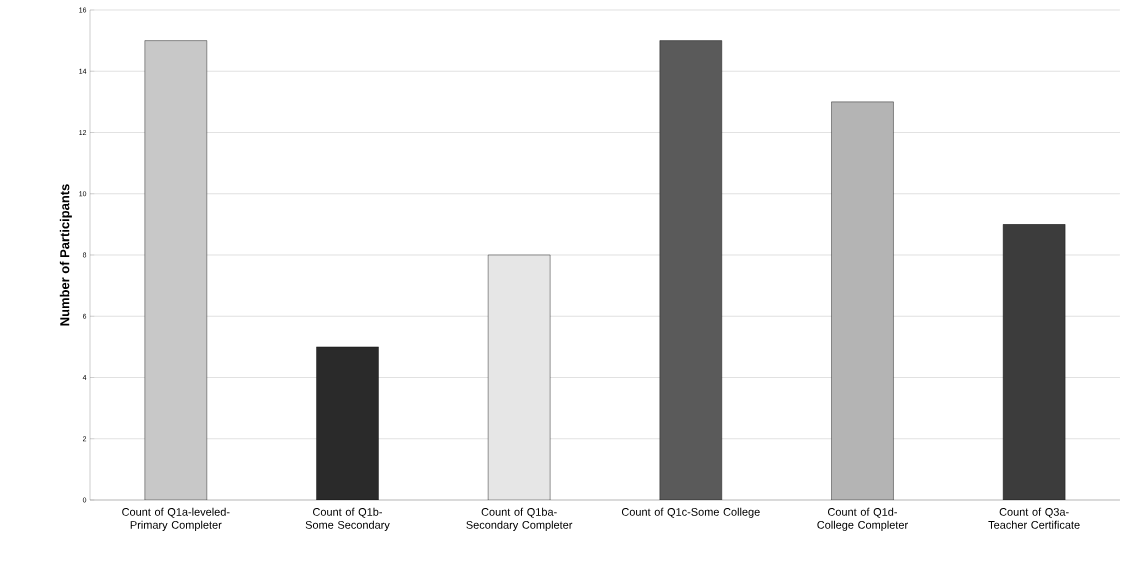 The width and height of the screenshot is (1139, 565). What do you see at coordinates (65, 255) in the screenshot?
I see `y-axis-title: Number of Participants` at bounding box center [65, 255].